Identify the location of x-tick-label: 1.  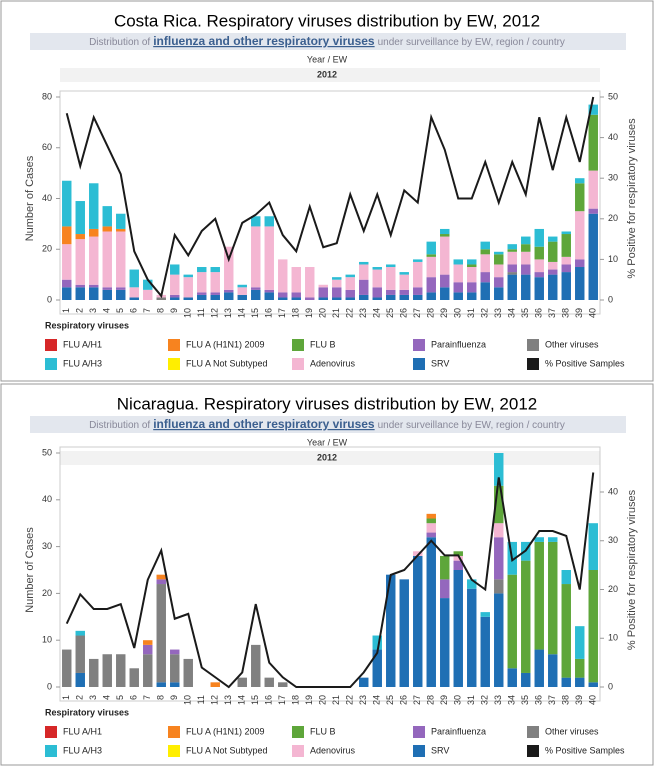
(66, 697).